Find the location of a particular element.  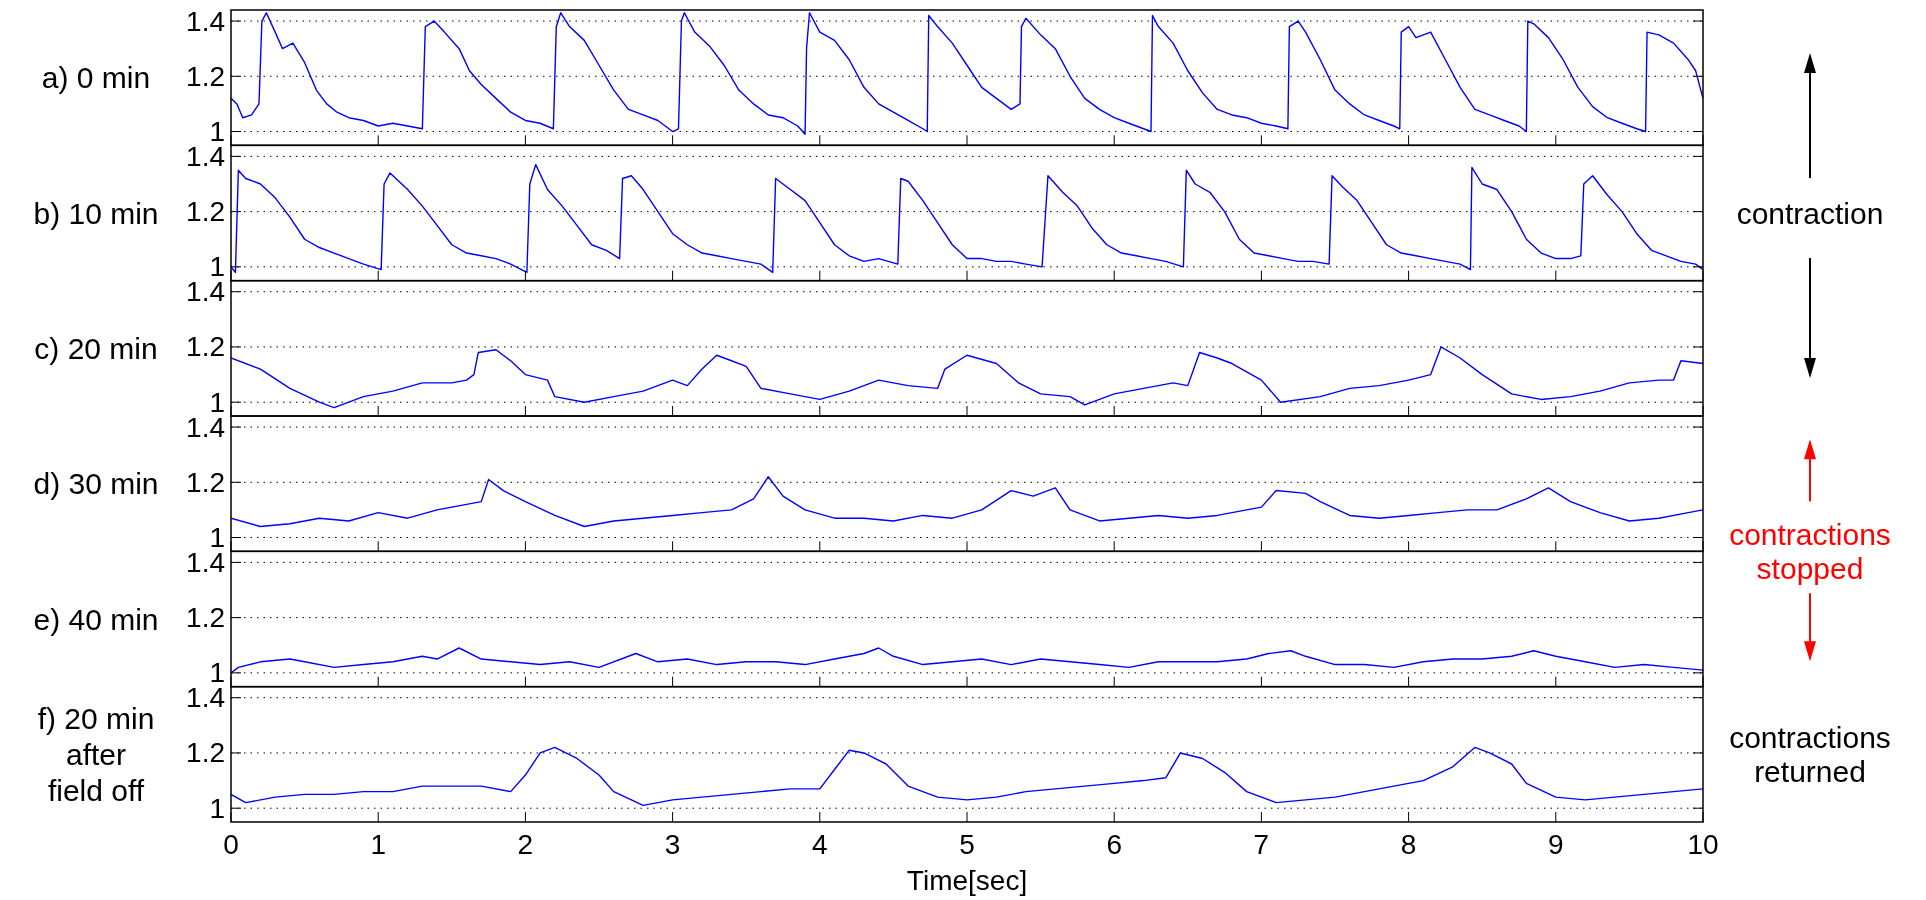

x-tick-label: 1 is located at coordinates (378, 844).